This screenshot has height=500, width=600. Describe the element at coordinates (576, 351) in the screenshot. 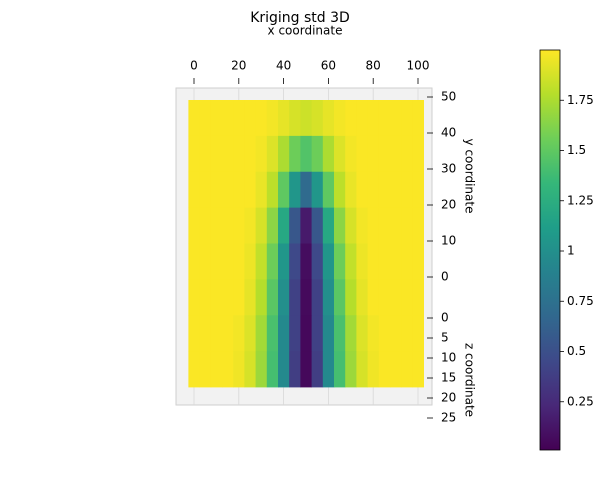

I see `colorbar-tick-label: 0.5` at that location.